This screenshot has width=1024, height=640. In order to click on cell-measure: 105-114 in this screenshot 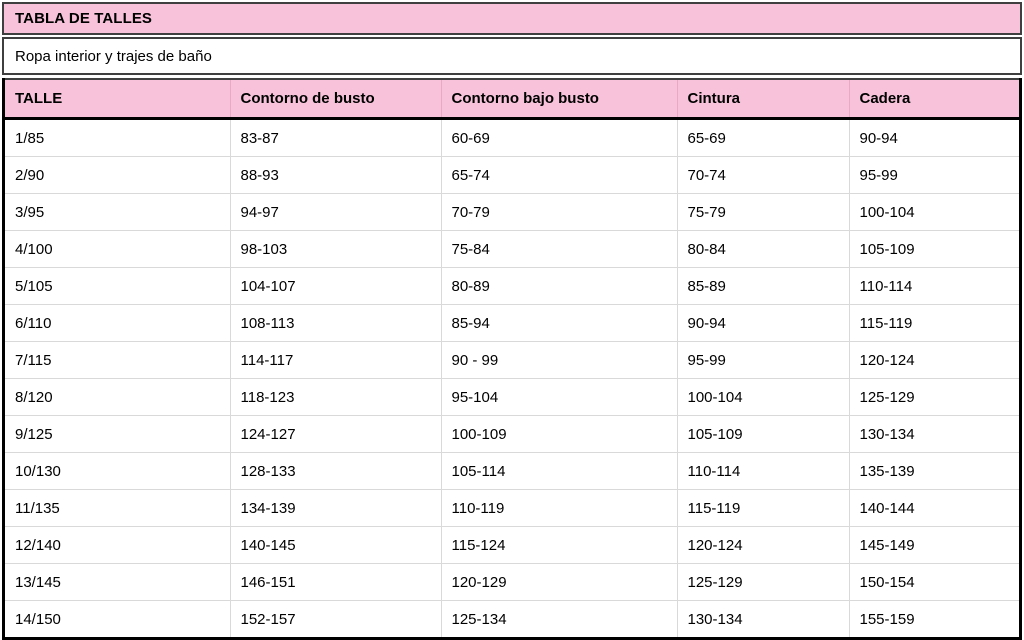, I will do `click(559, 471)`.